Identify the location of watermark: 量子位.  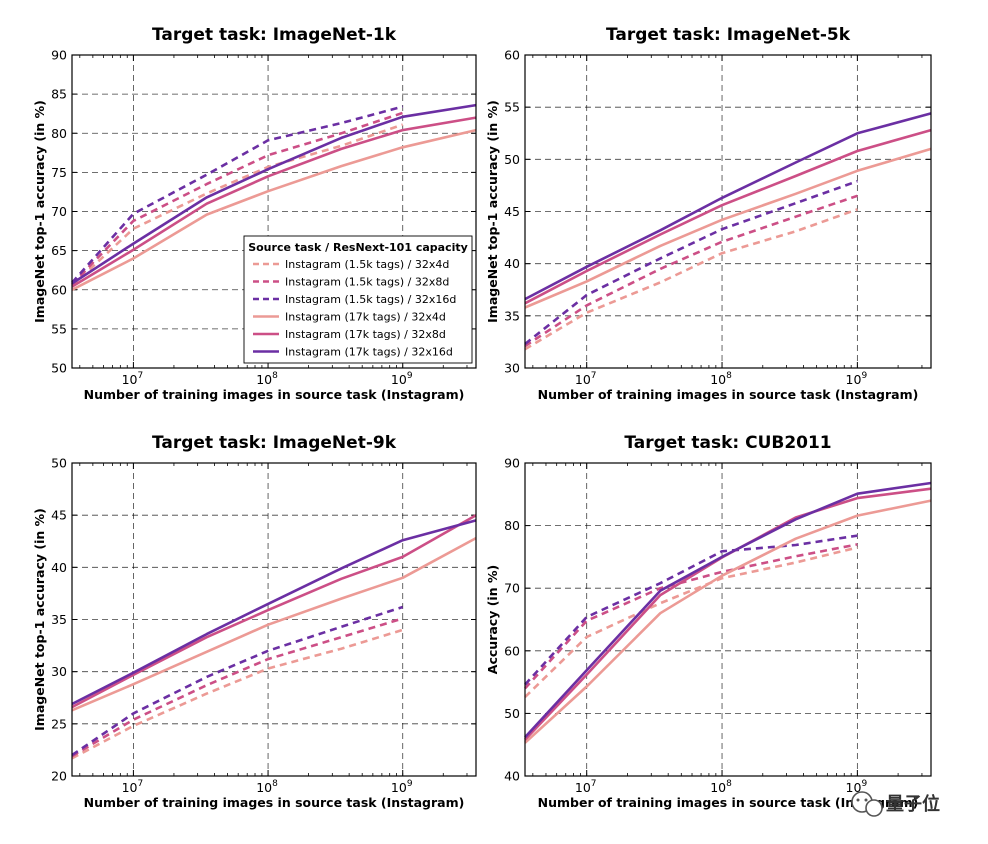
(895, 804).